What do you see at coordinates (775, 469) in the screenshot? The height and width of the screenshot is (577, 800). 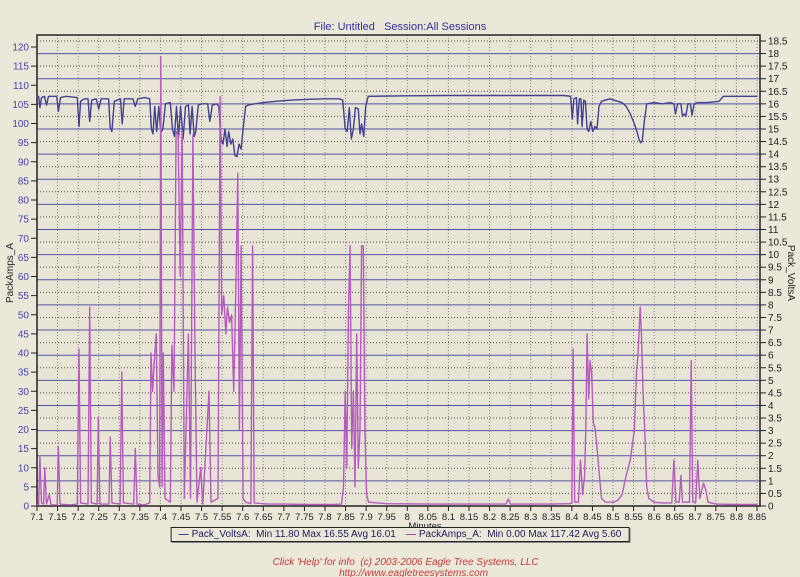 I see `svg-text: 1.5` at bounding box center [775, 469].